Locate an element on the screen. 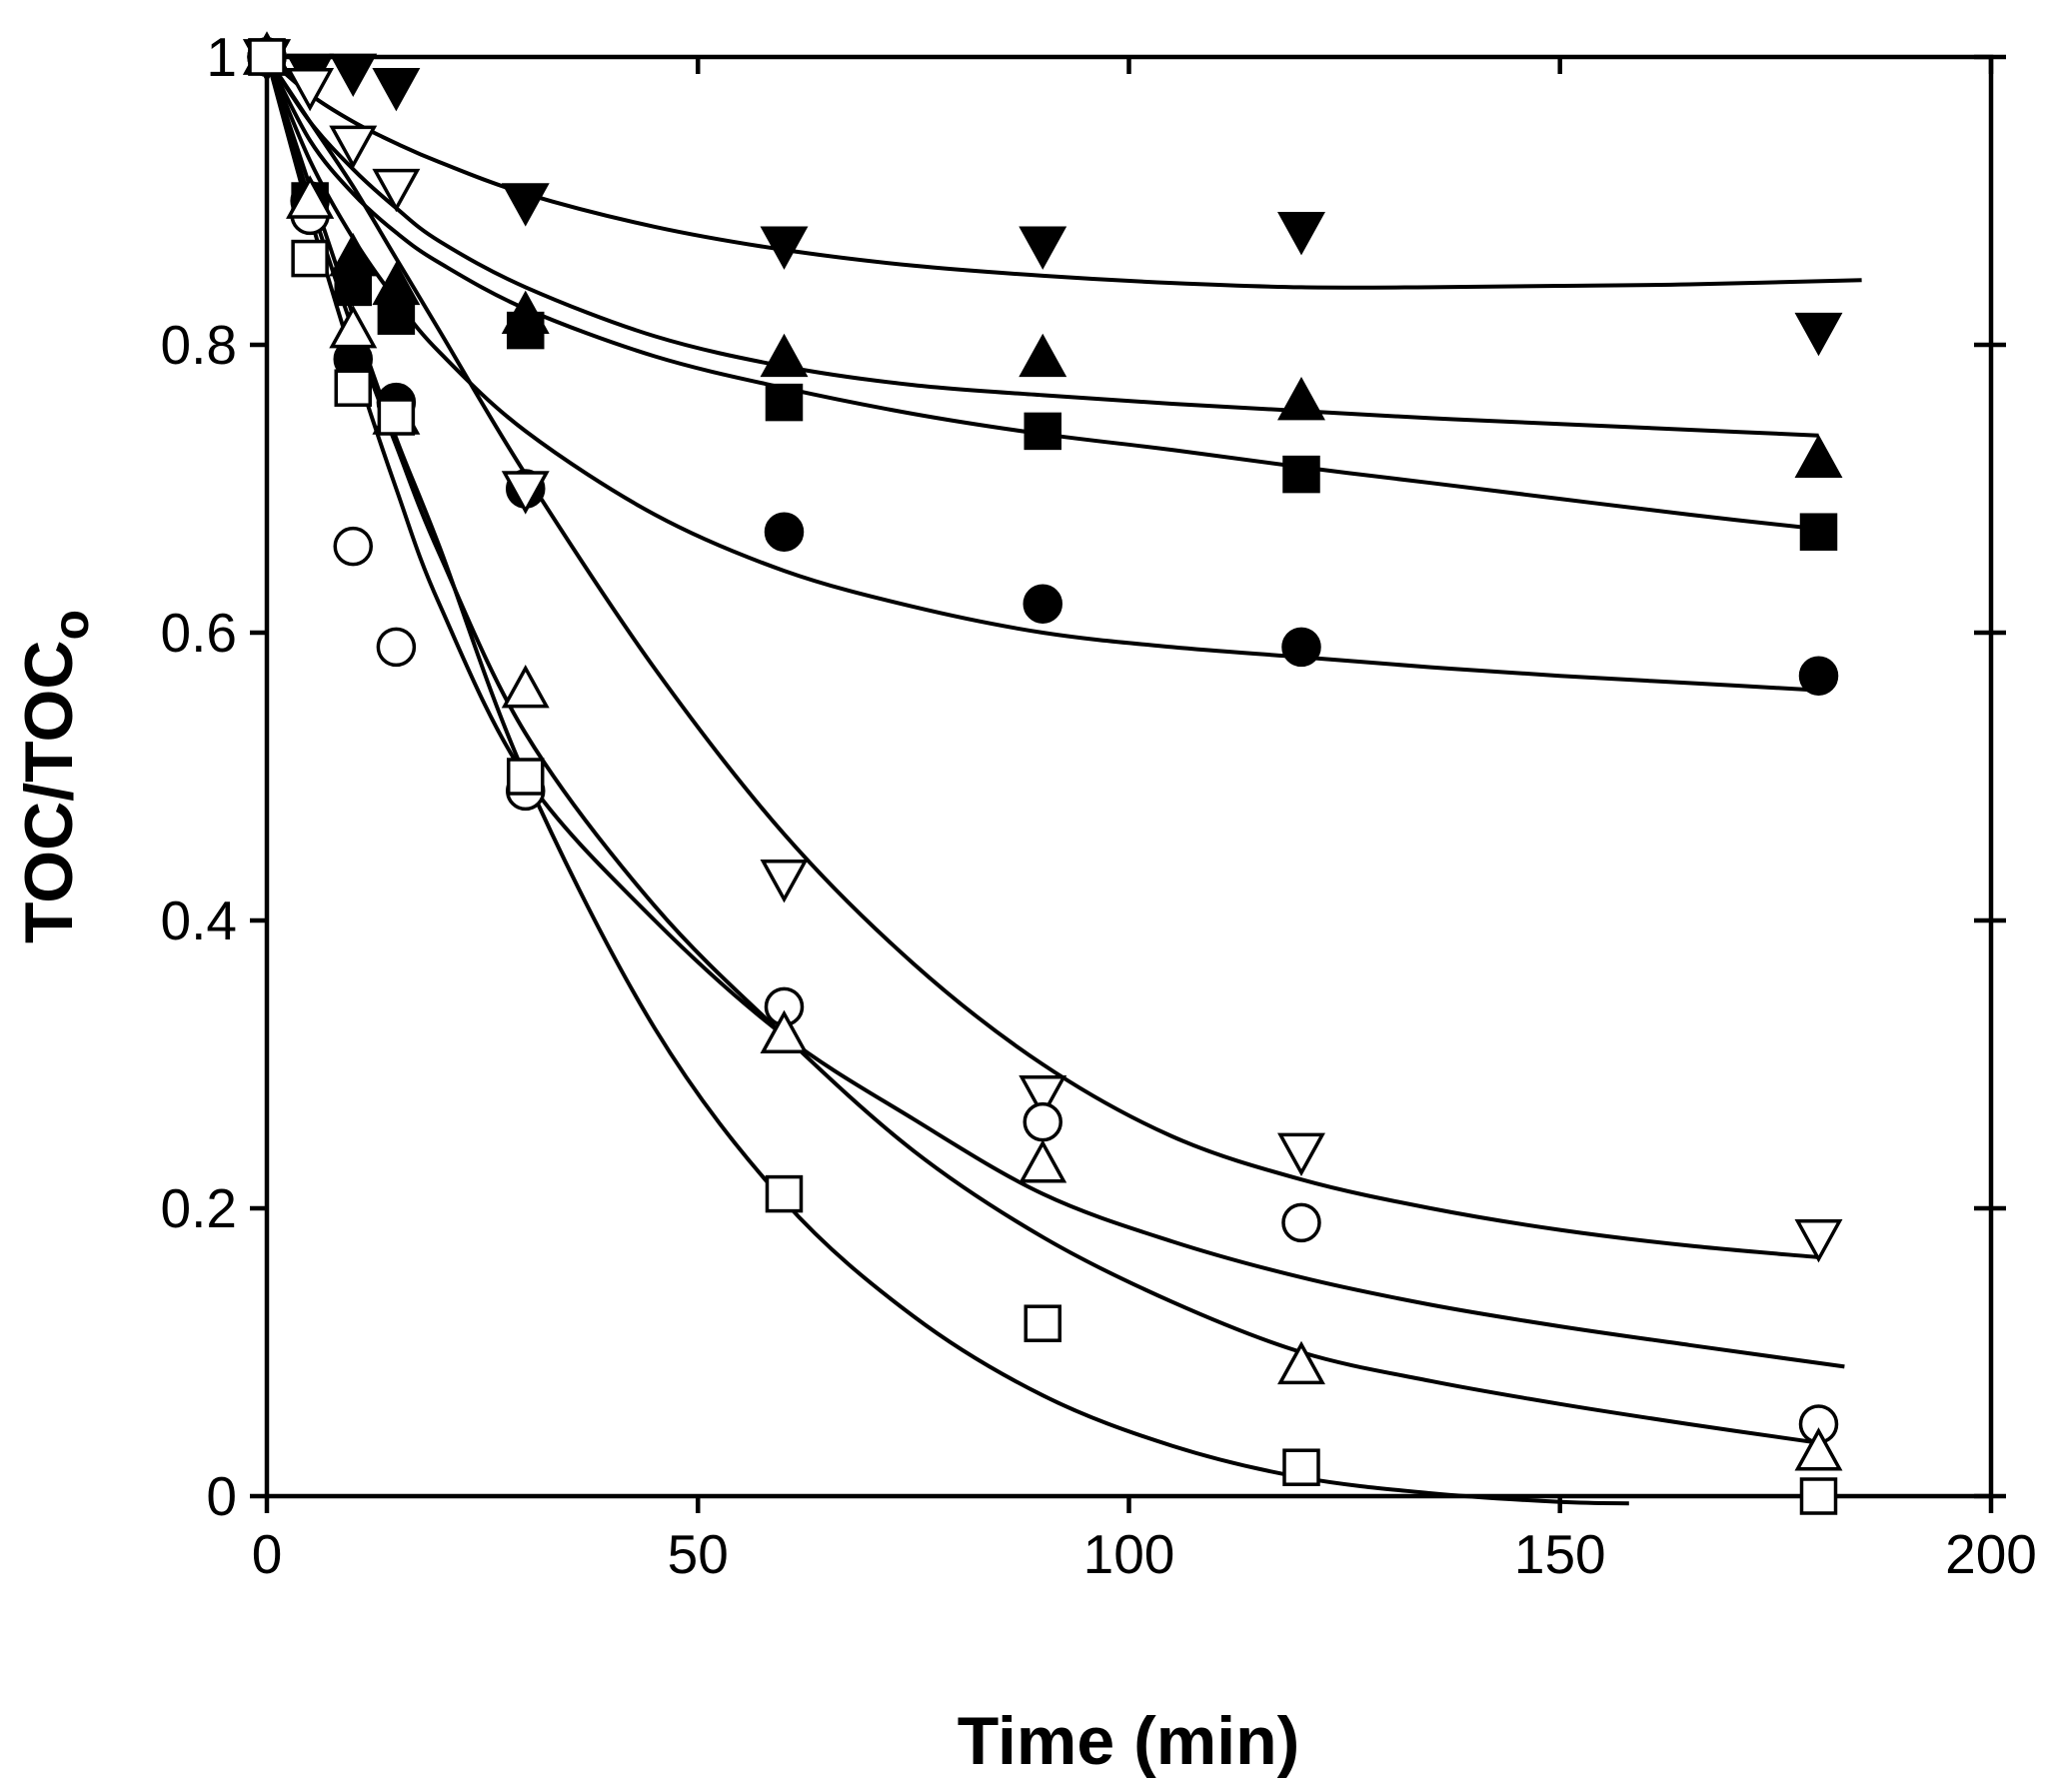  y-axis-title-subscript: o is located at coordinates (71, 626).